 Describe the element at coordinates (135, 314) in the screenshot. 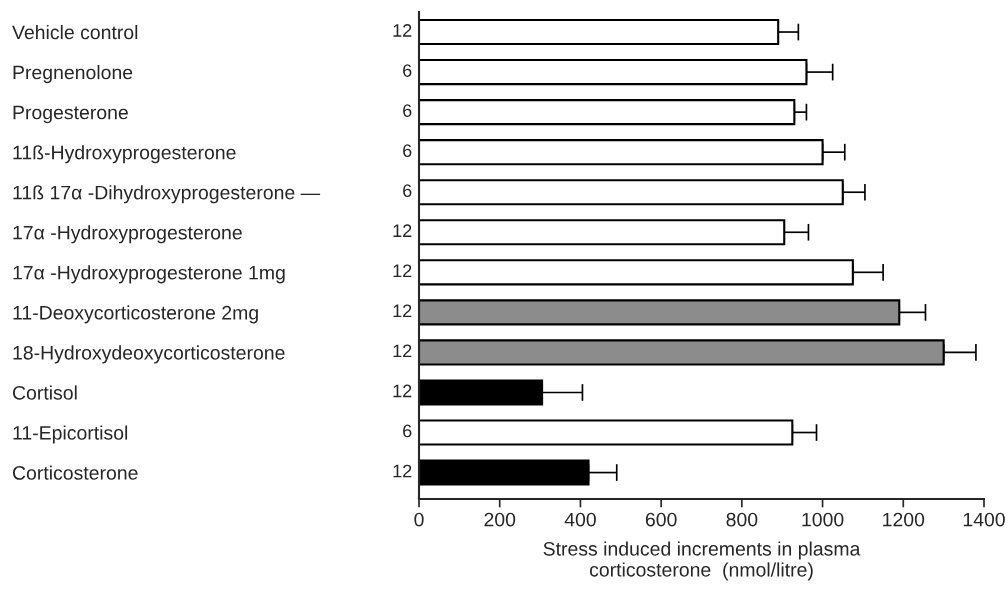

I see `y-tick-label: 11-Deoxycorticosterone 2mg` at that location.